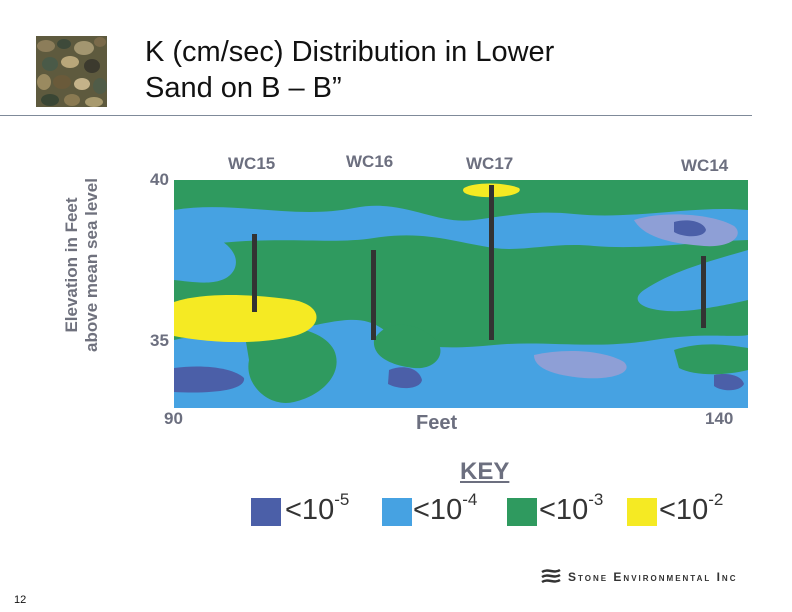  Describe the element at coordinates (243, 88) in the screenshot. I see `slide-title-line-2: Sand on B – B”` at that location.